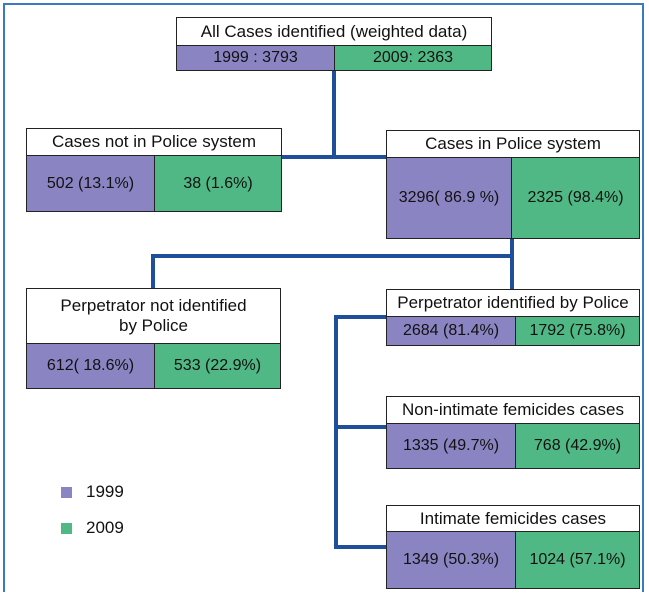 The height and width of the screenshot is (596, 649). I want to click on legend-item-1999: 1999, so click(92, 492).